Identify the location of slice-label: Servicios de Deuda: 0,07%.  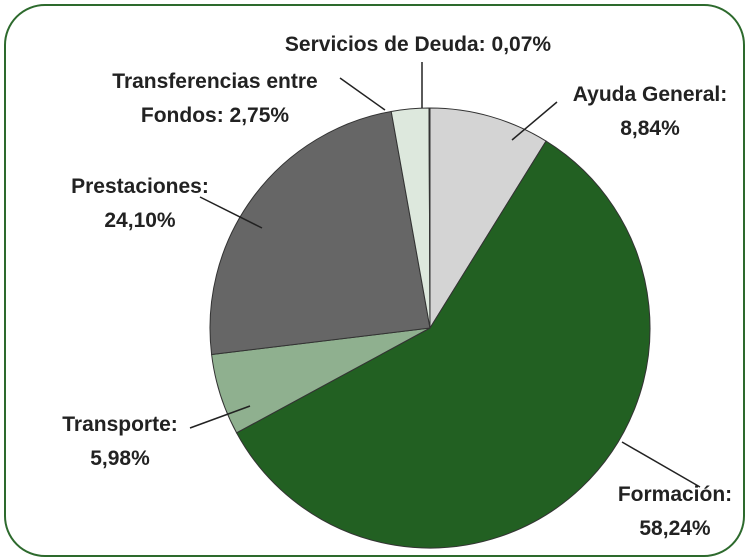
(418, 45).